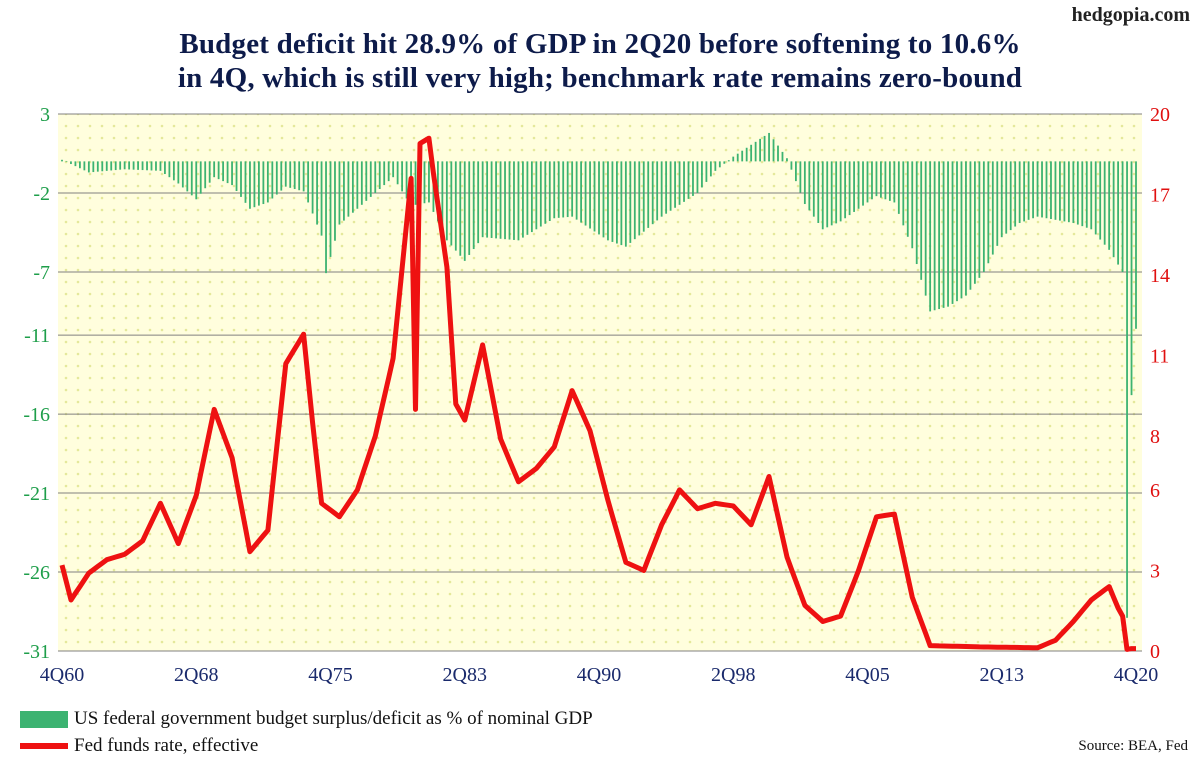 Image resolution: width=1200 pixels, height=767 pixels. What do you see at coordinates (196, 675) in the screenshot?
I see `x-axis-tick-label: 2Q68` at bounding box center [196, 675].